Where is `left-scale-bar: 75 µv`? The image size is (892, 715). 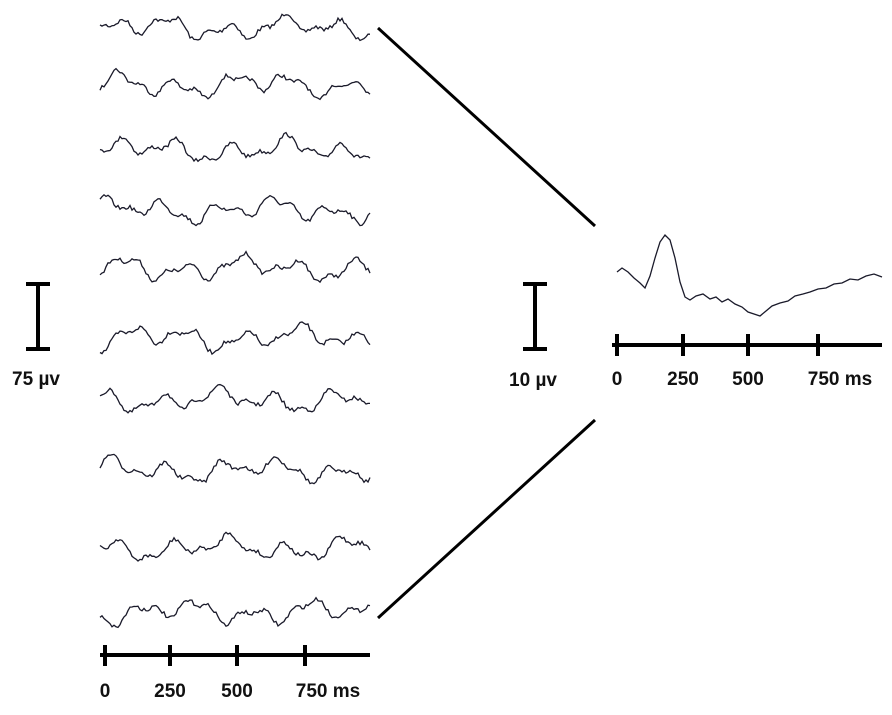 left-scale-bar: 75 µv is located at coordinates (36, 336).